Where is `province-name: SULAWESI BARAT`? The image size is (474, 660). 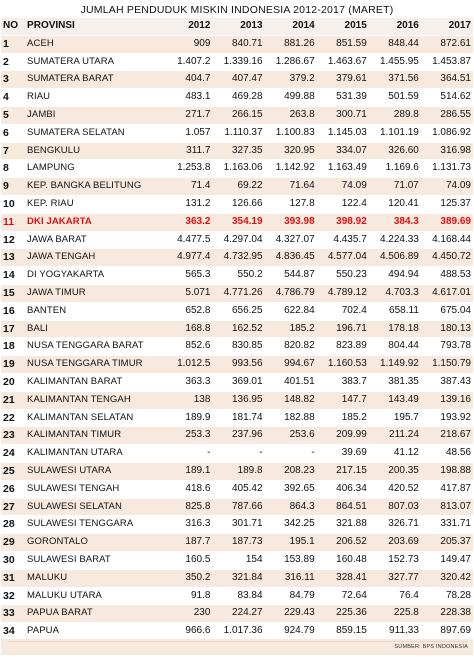
province-name: SULAWESI BARAT is located at coordinates (93, 560).